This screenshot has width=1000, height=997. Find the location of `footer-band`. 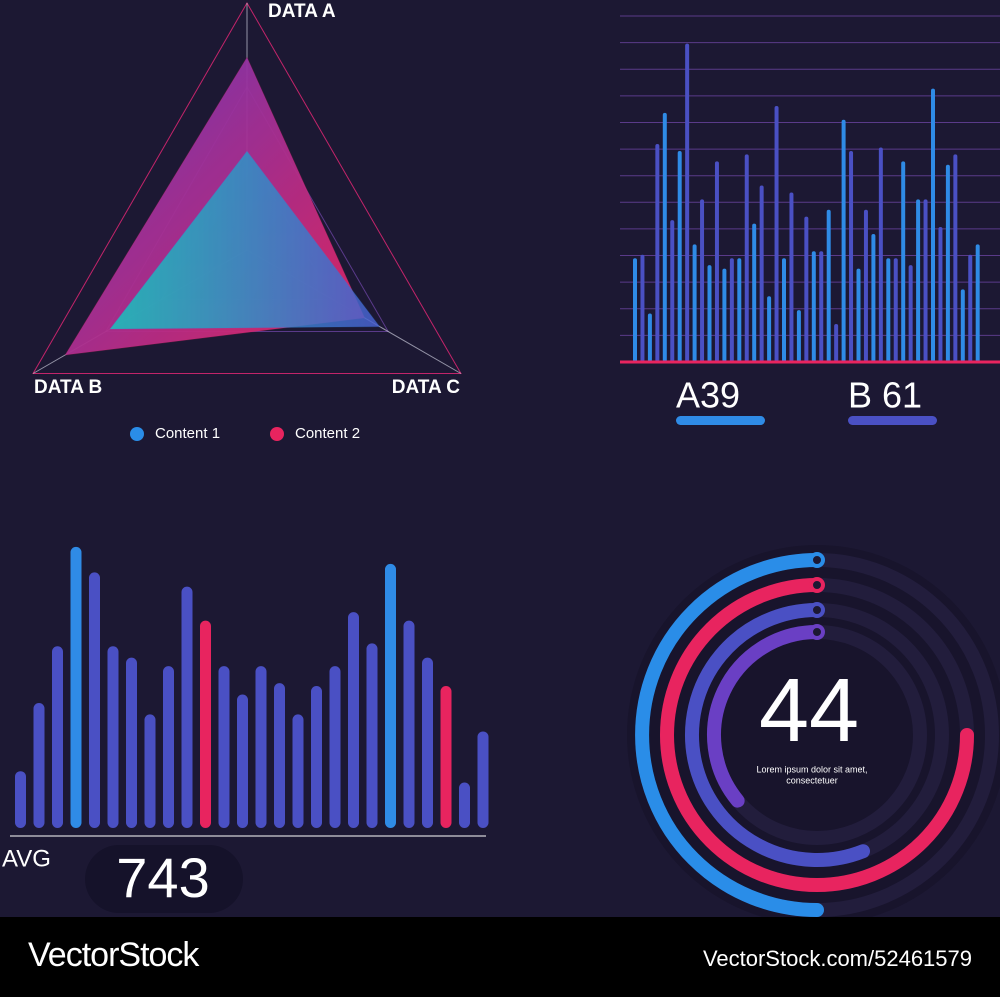

footer-band is located at coordinates (500, 957).